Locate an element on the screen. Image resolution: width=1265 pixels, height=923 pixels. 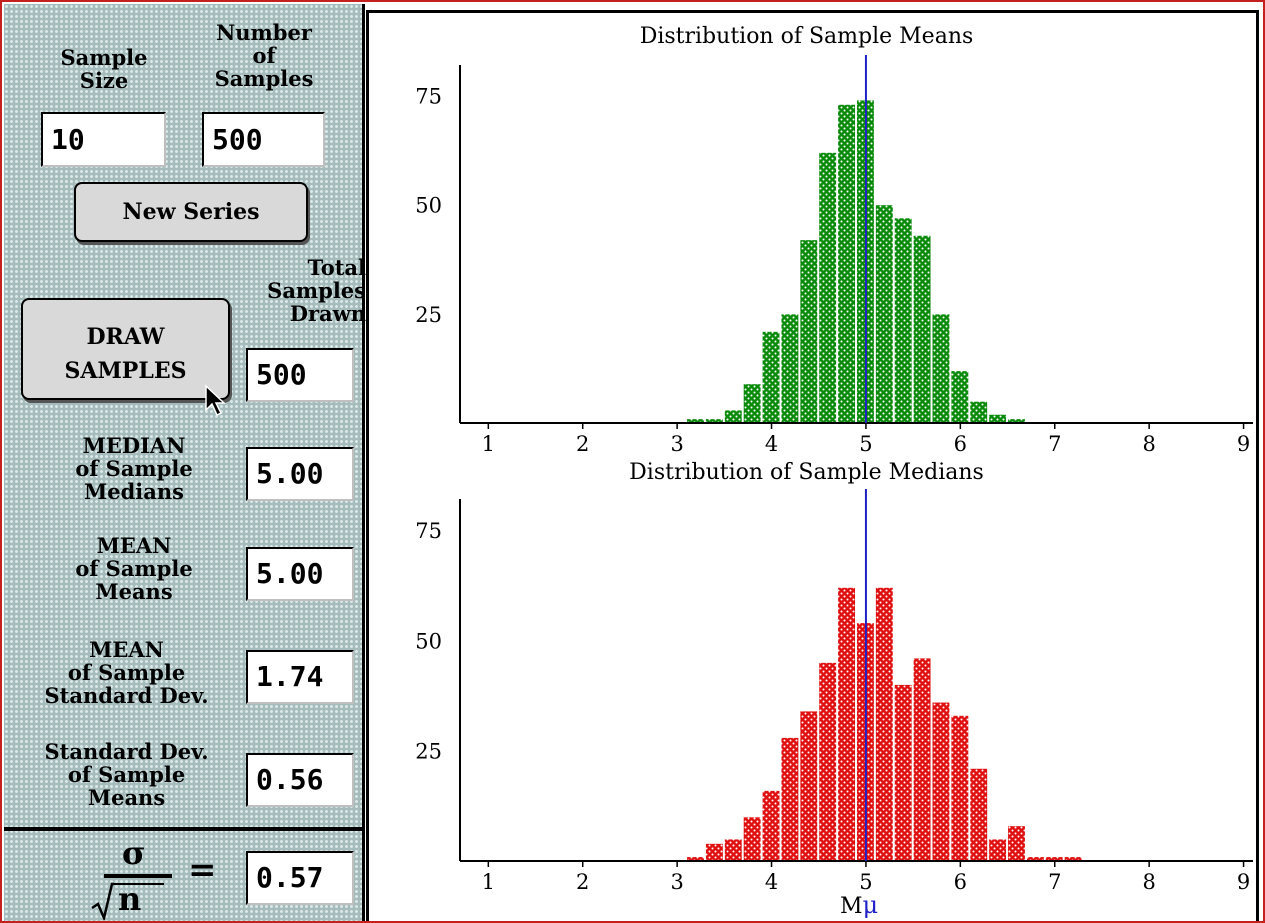
sample-size-label: Sample Size is located at coordinates (104, 69).